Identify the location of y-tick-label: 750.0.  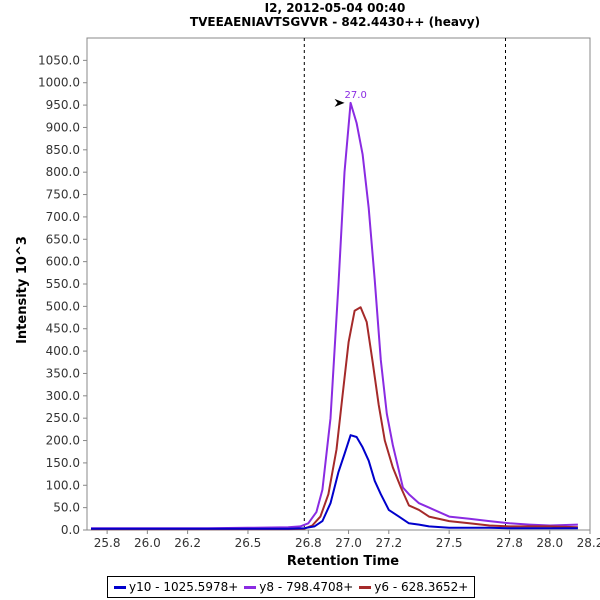
(63, 195).